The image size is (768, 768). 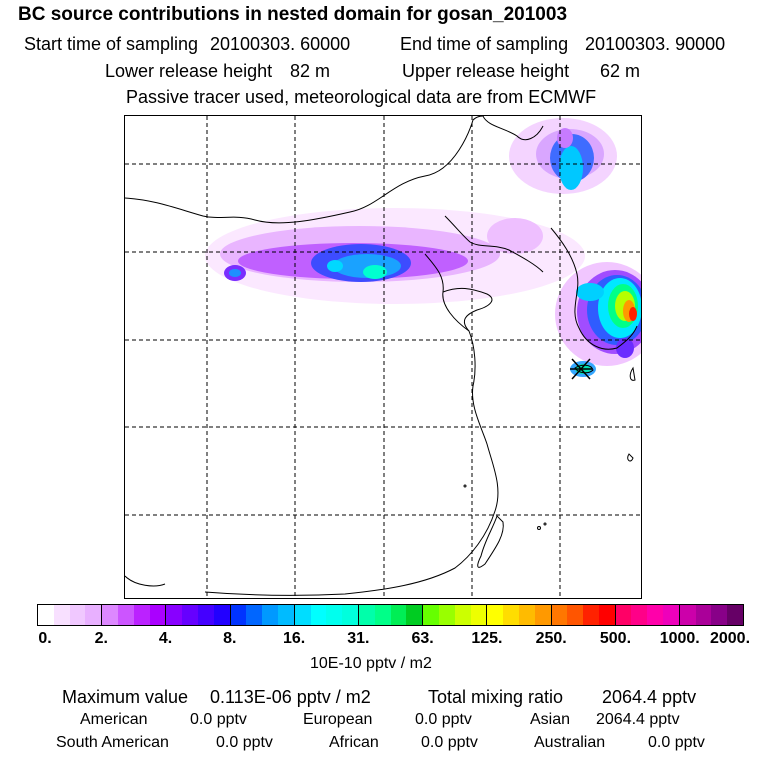 What do you see at coordinates (338, 719) in the screenshot?
I see `region-name: European` at bounding box center [338, 719].